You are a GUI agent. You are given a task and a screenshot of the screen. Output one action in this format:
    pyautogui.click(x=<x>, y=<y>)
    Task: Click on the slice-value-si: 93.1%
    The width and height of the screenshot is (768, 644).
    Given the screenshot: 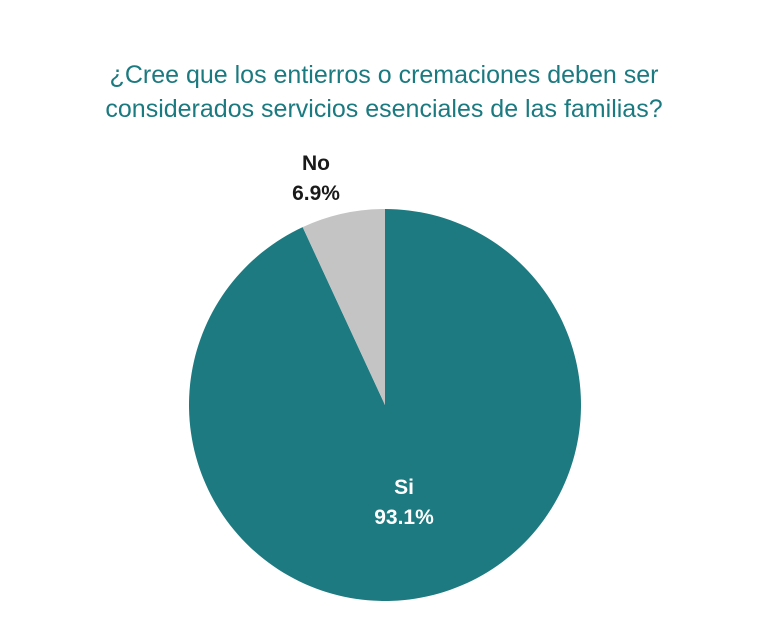 What is the action you would take?
    pyautogui.click(x=404, y=517)
    